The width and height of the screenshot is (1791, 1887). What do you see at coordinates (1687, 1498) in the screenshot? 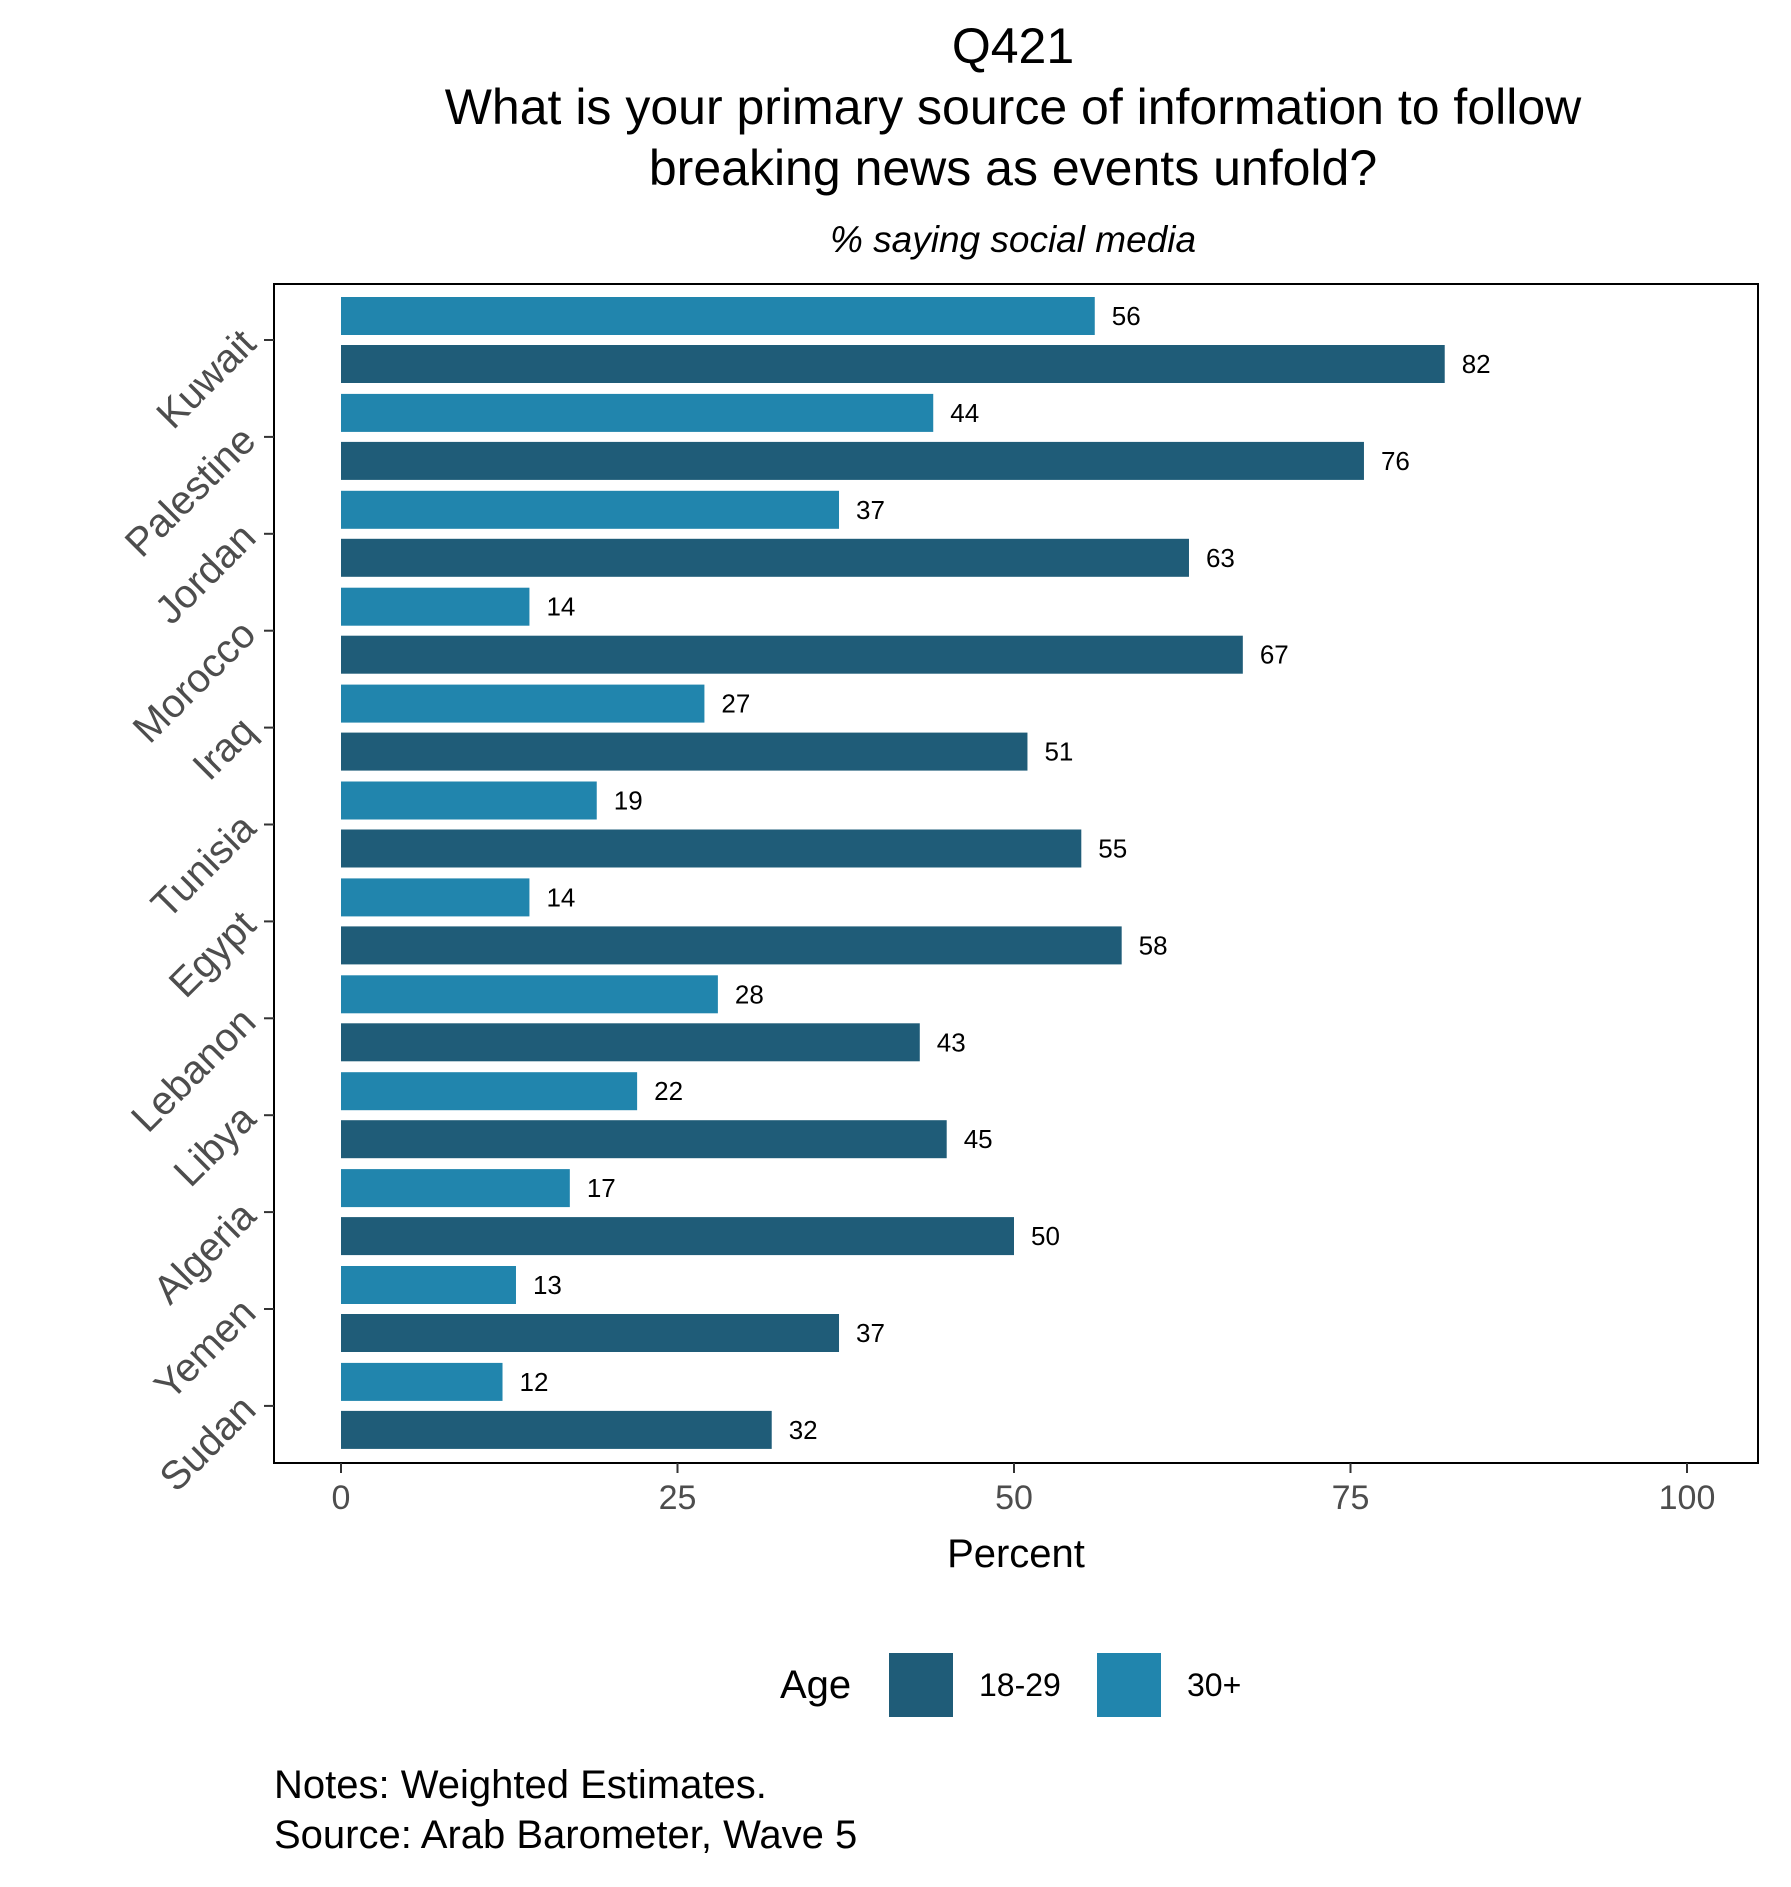
I see `x-tick-label-100: 100` at bounding box center [1687, 1498].